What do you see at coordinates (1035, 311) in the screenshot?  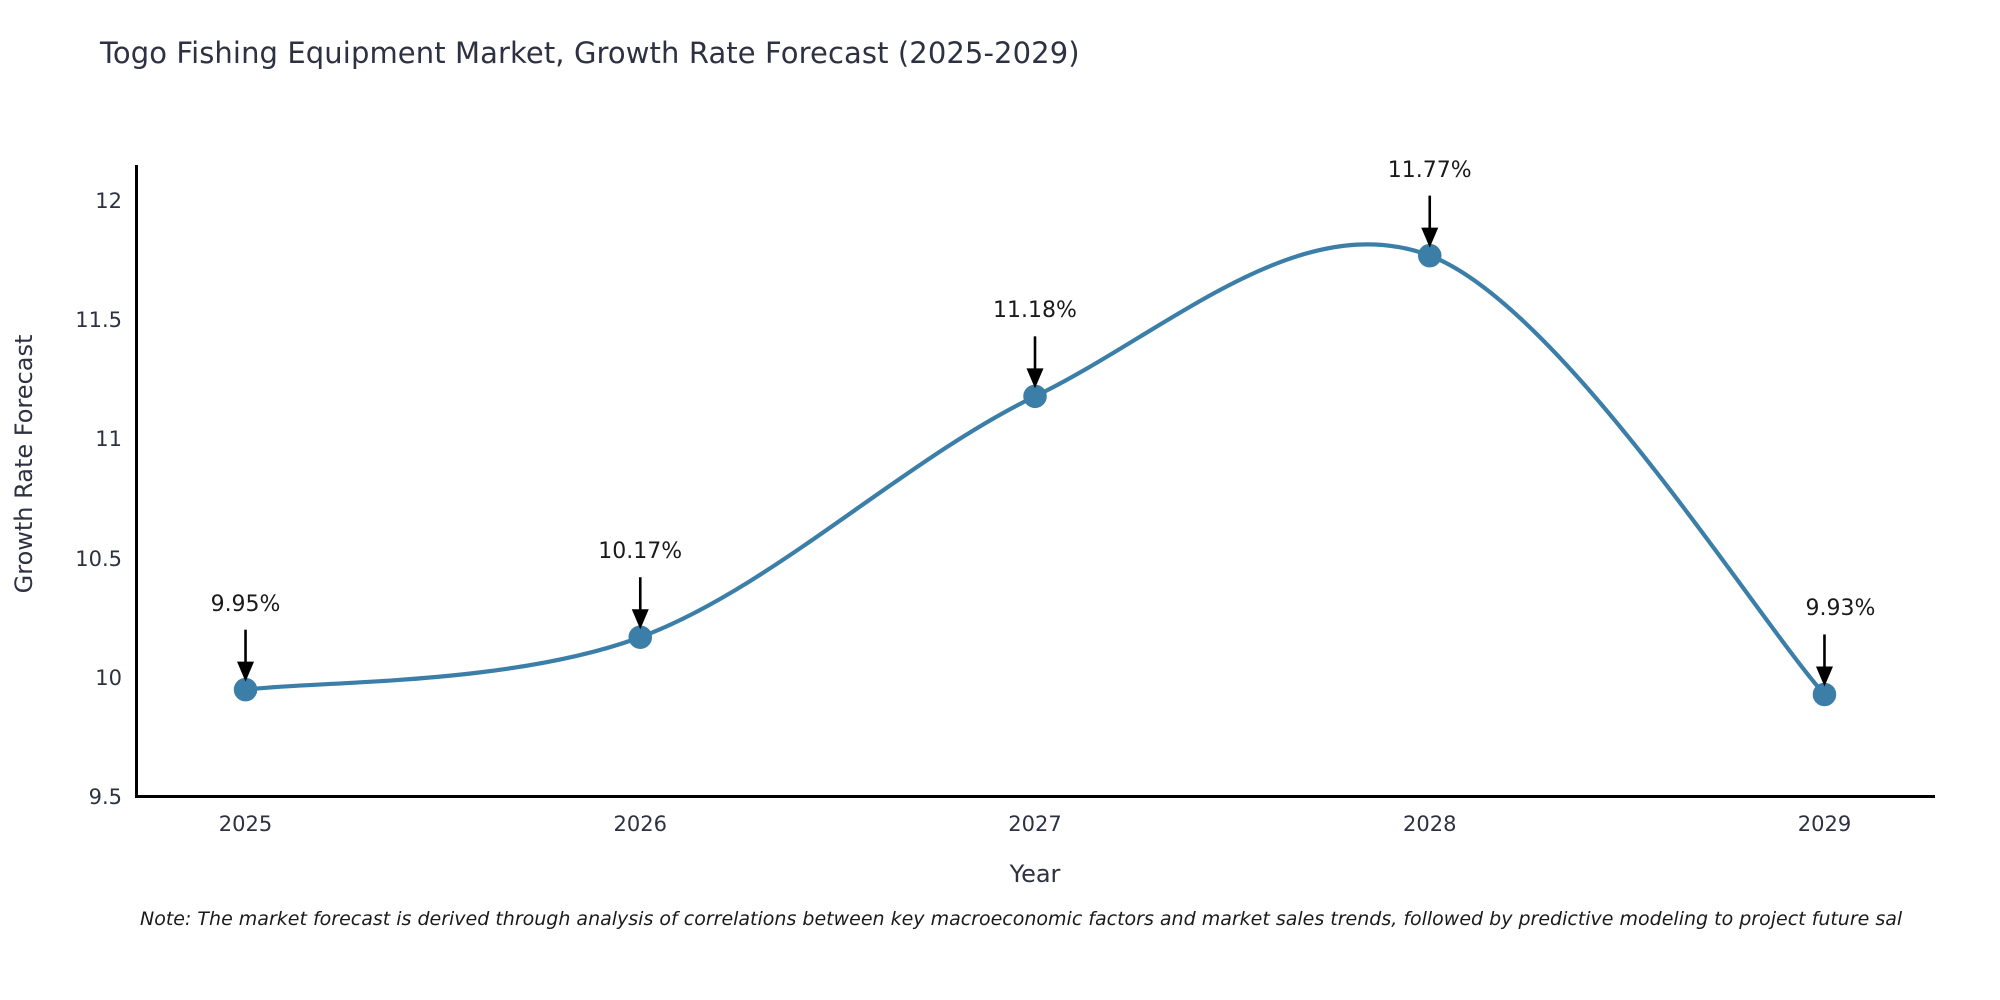 I see `data-label-2027: 11.18%` at bounding box center [1035, 311].